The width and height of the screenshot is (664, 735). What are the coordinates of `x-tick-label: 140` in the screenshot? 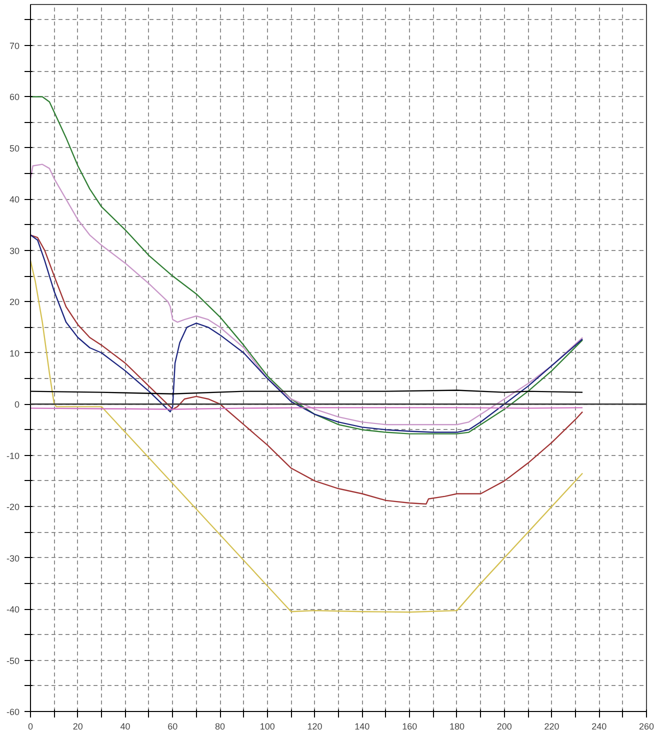 It's located at (362, 727).